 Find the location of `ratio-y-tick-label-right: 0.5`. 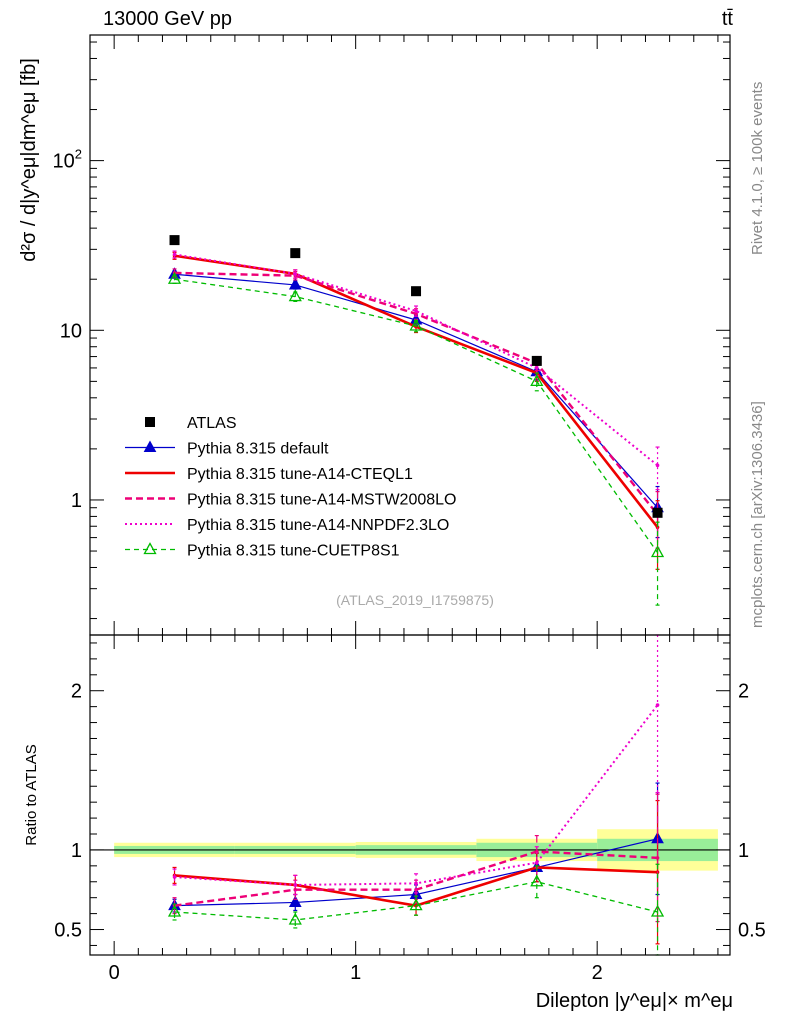

ratio-y-tick-label-right: 0.5 is located at coordinates (752, 931).